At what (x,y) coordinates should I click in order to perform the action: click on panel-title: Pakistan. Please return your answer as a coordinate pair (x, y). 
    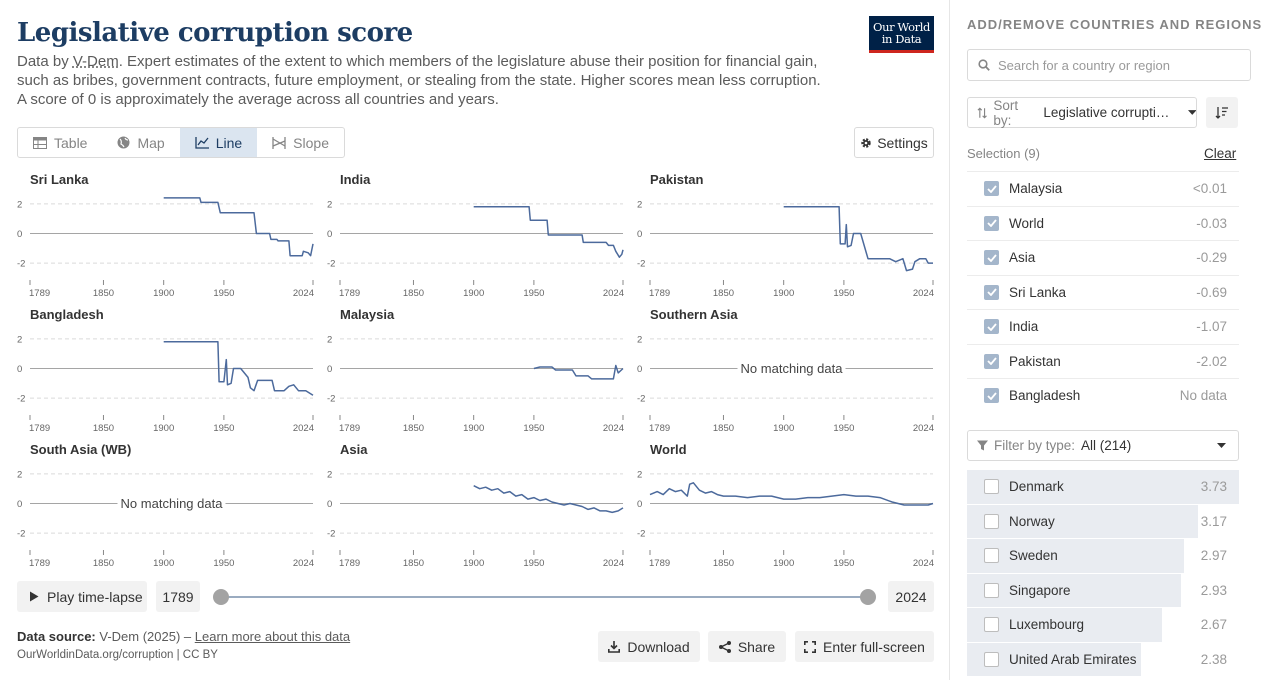
    Looking at the image, I should click on (677, 179).